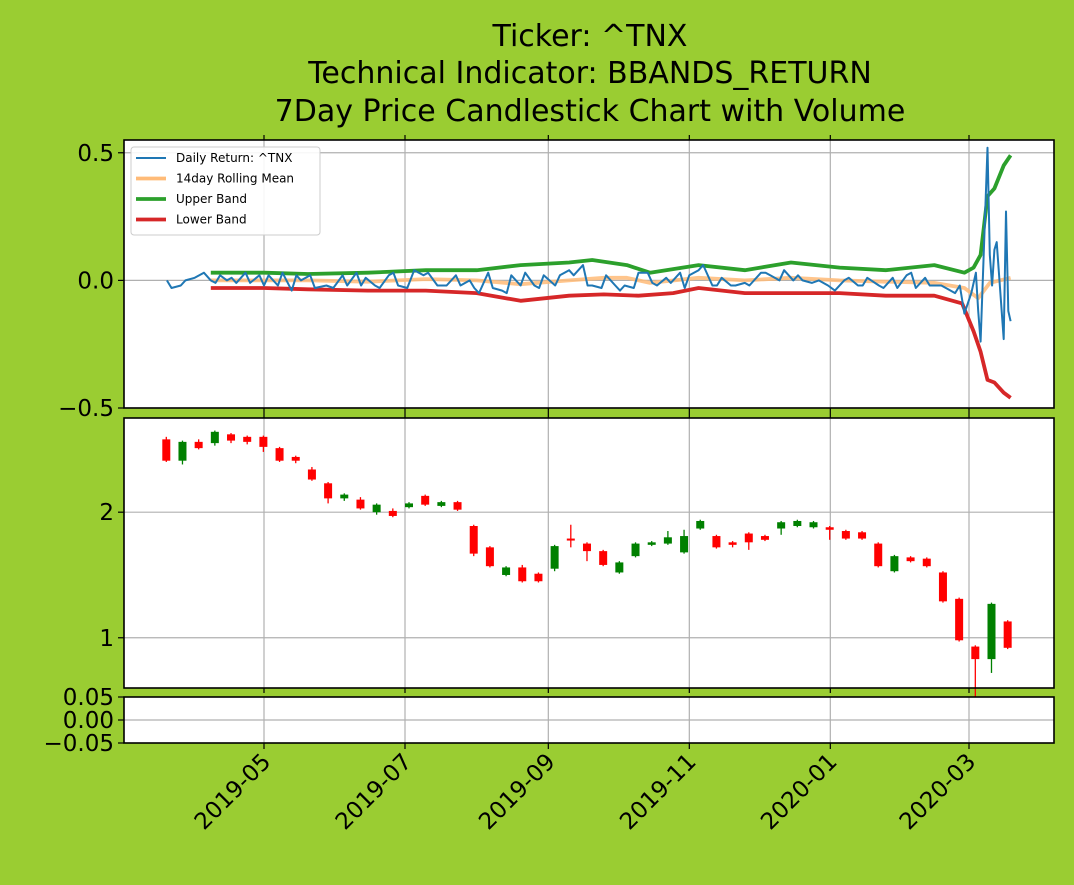 The width and height of the screenshot is (1074, 885). What do you see at coordinates (589, 73) in the screenshot?
I see `chart-title-indicator: Technical Indicator: BBANDS_RETURN` at bounding box center [589, 73].